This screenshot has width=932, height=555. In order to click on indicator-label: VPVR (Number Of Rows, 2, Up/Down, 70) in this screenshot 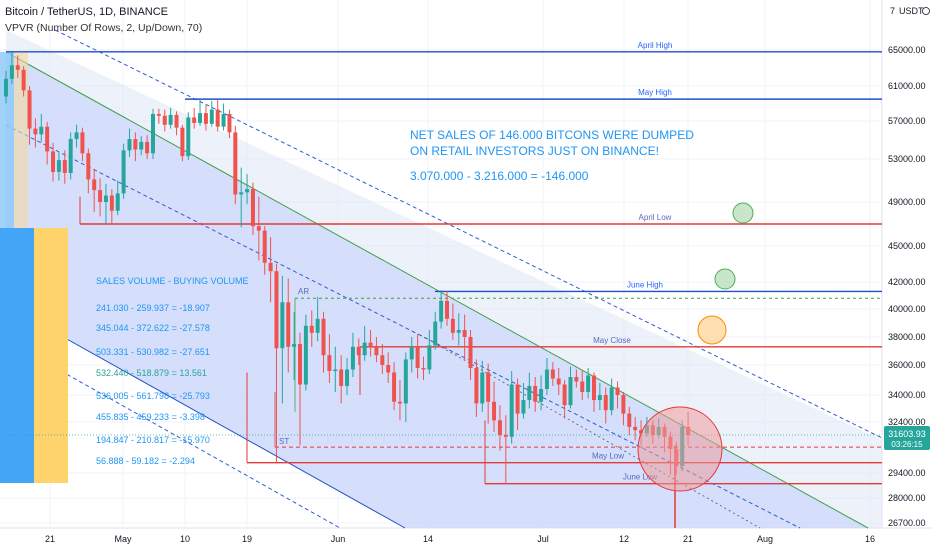, I will do `click(104, 28)`.